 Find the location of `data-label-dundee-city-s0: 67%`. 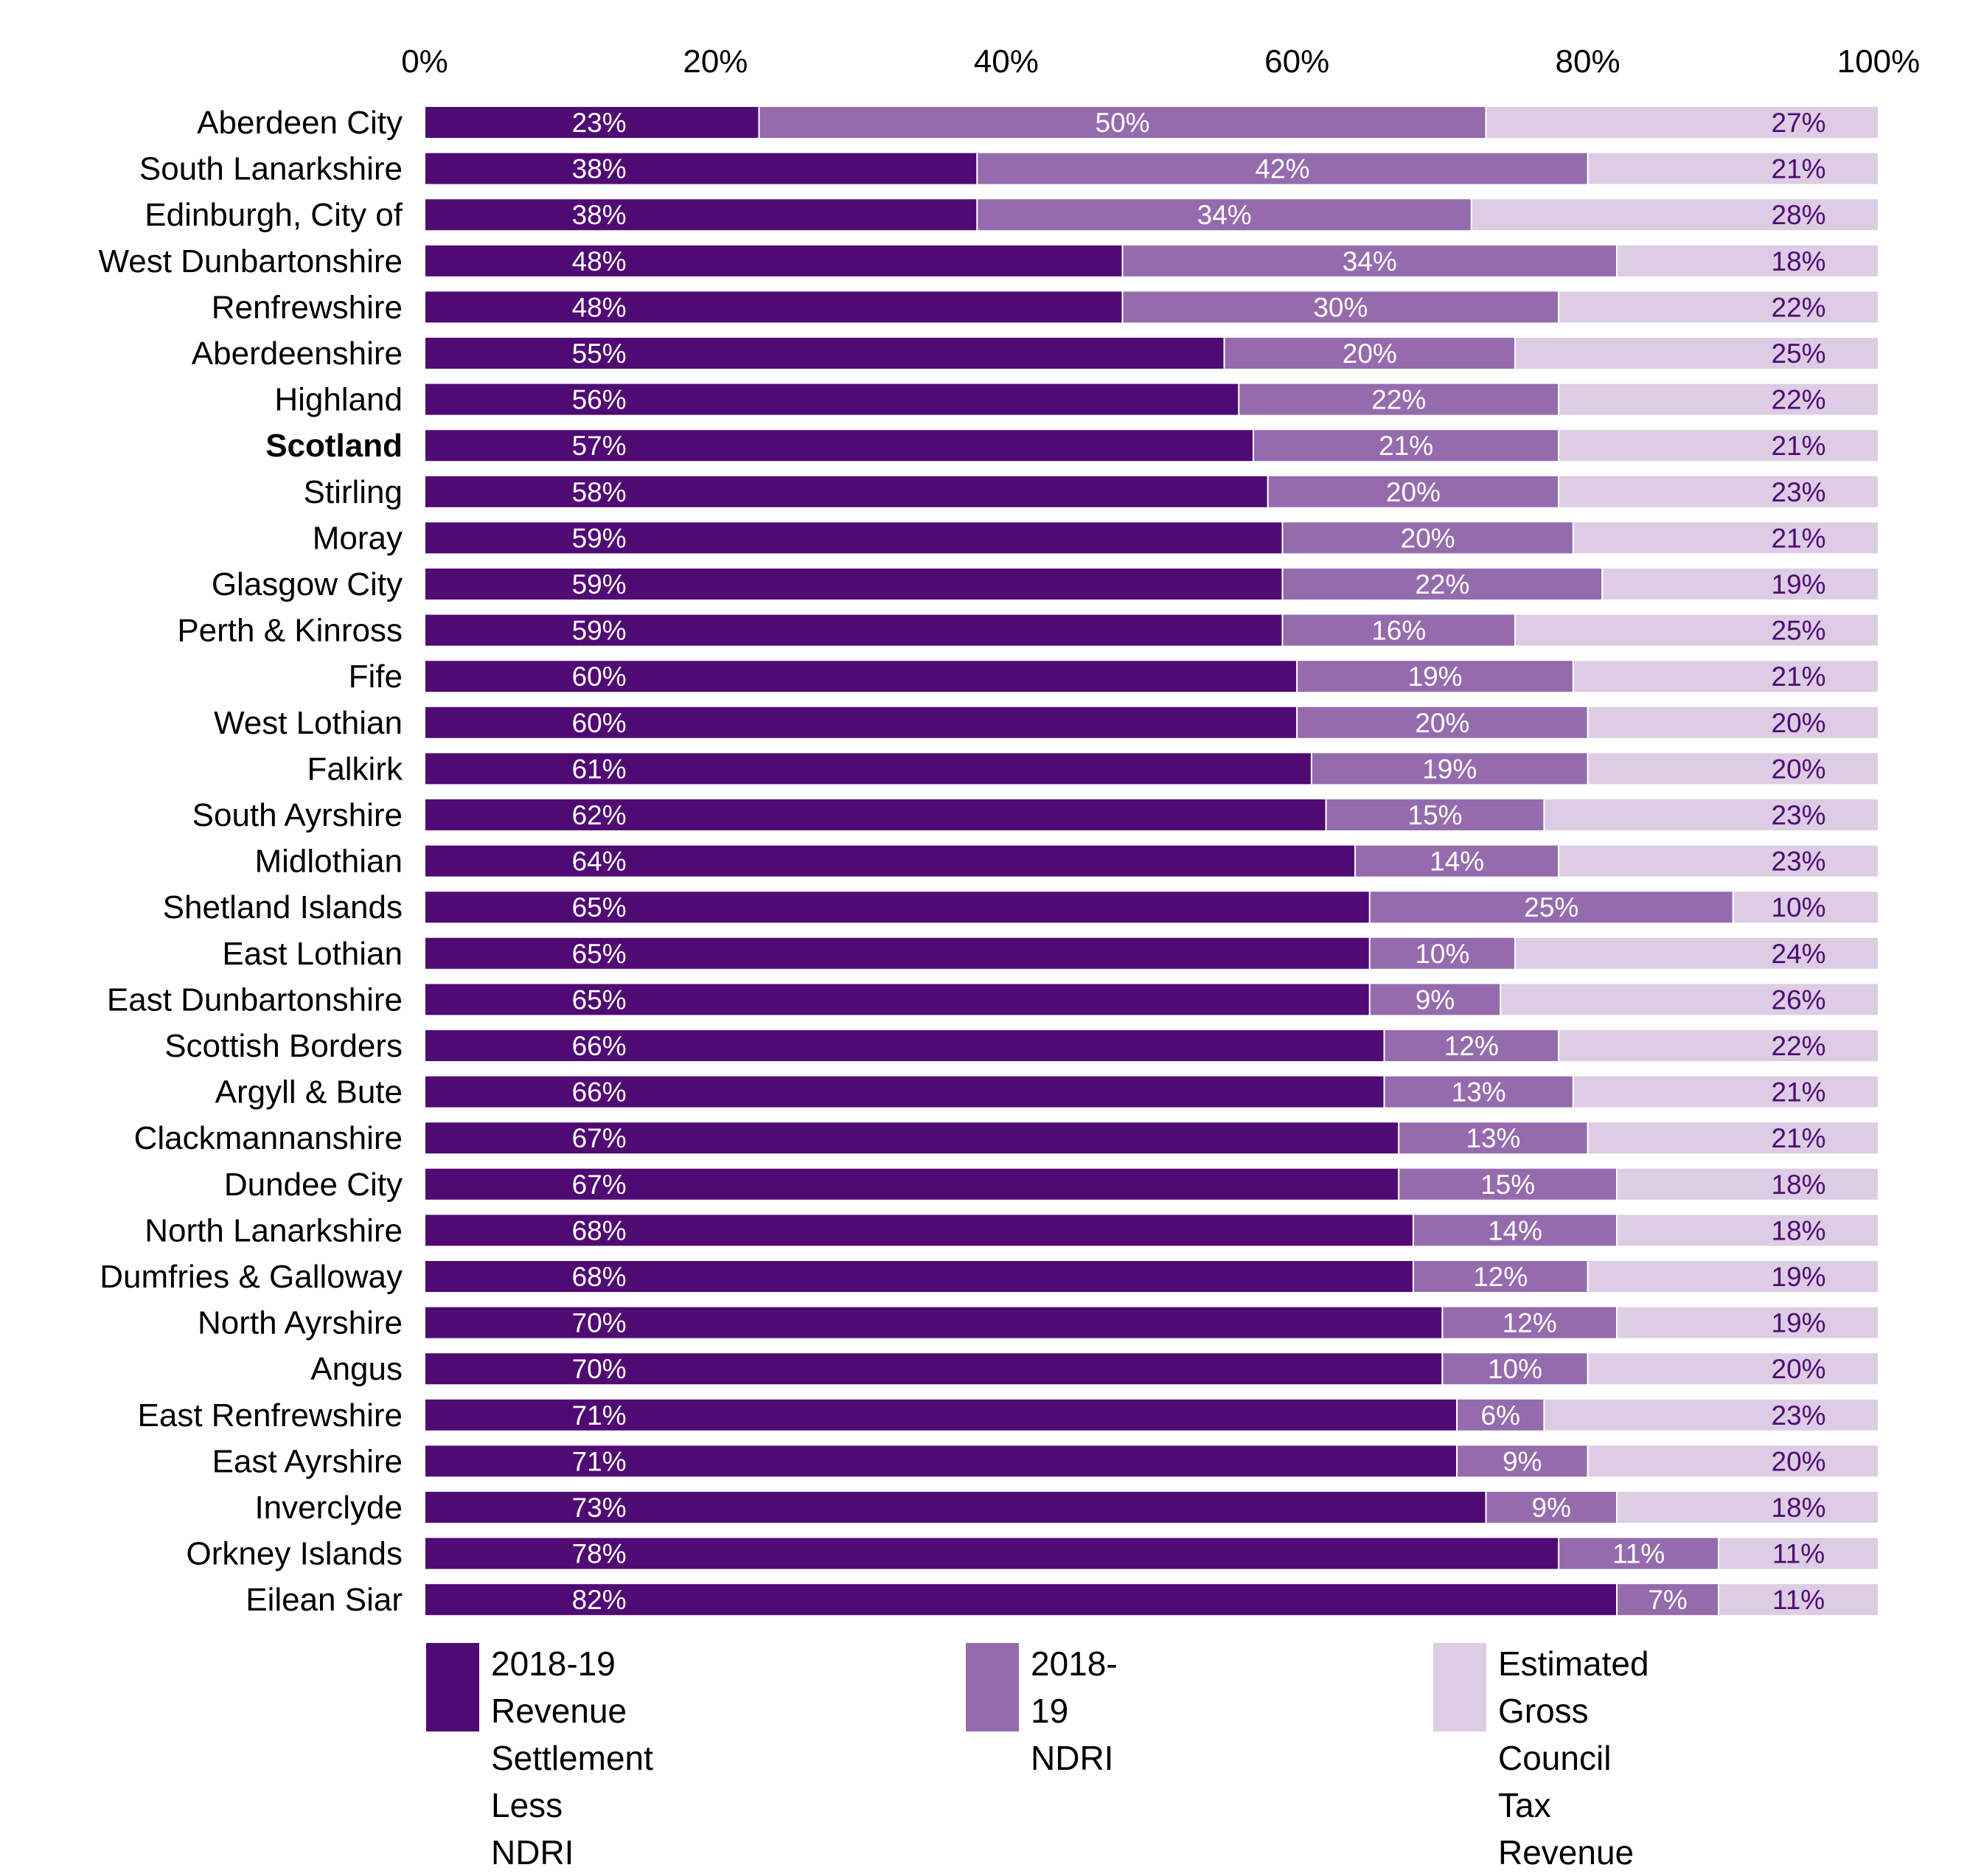

data-label-dundee-city-s0: 67% is located at coordinates (599, 1185).